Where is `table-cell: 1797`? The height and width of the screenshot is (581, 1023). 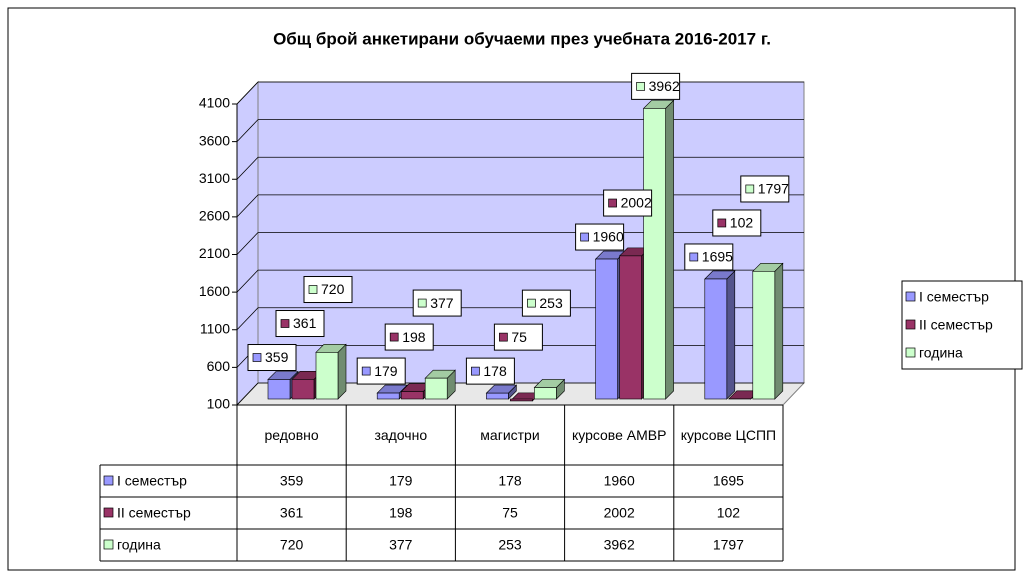 table-cell: 1797 is located at coordinates (728, 545).